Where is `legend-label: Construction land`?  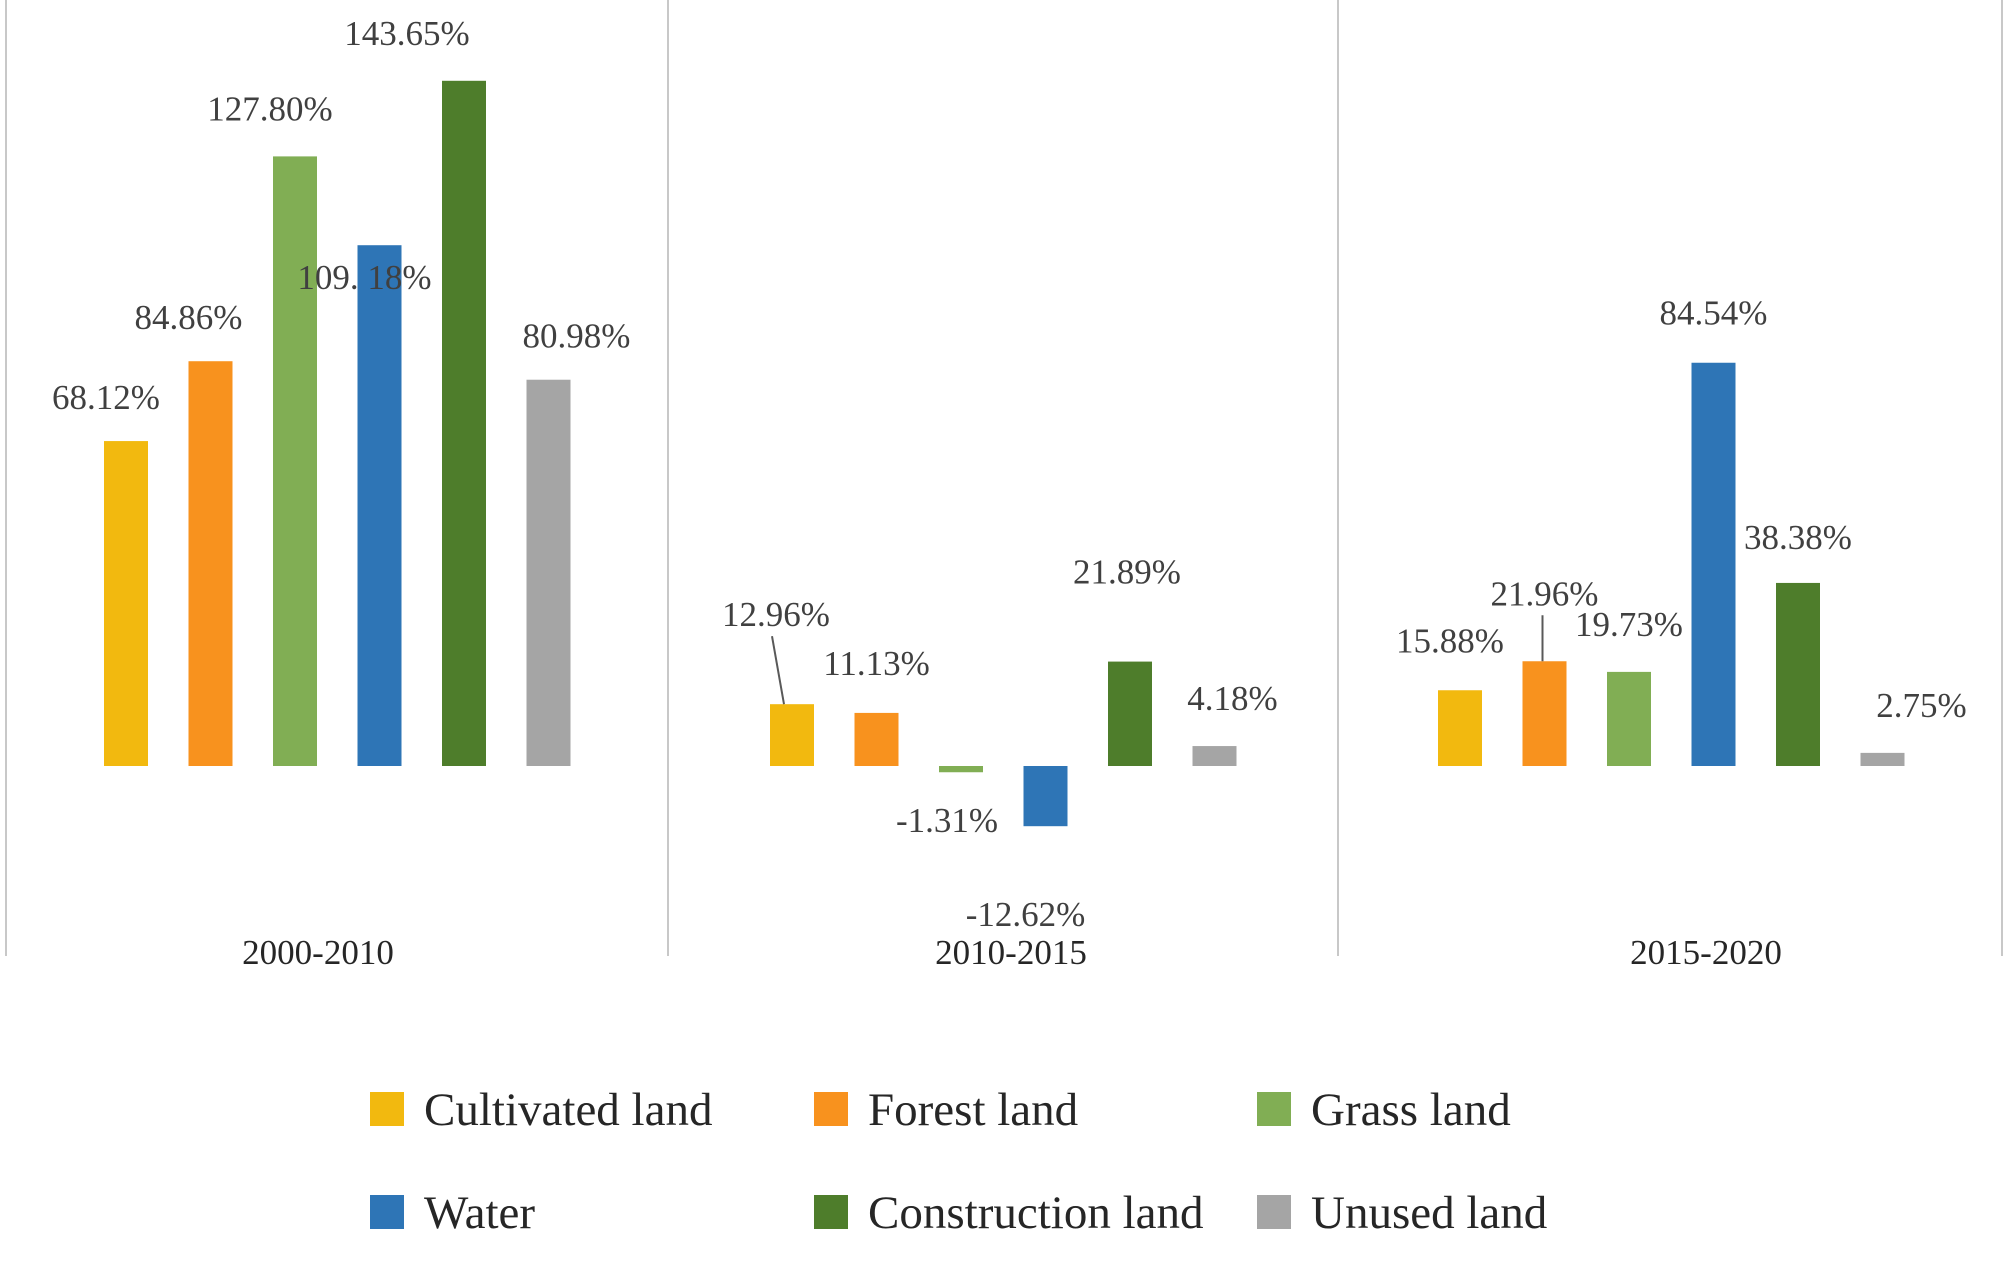
legend-label: Construction land is located at coordinates (1036, 1213).